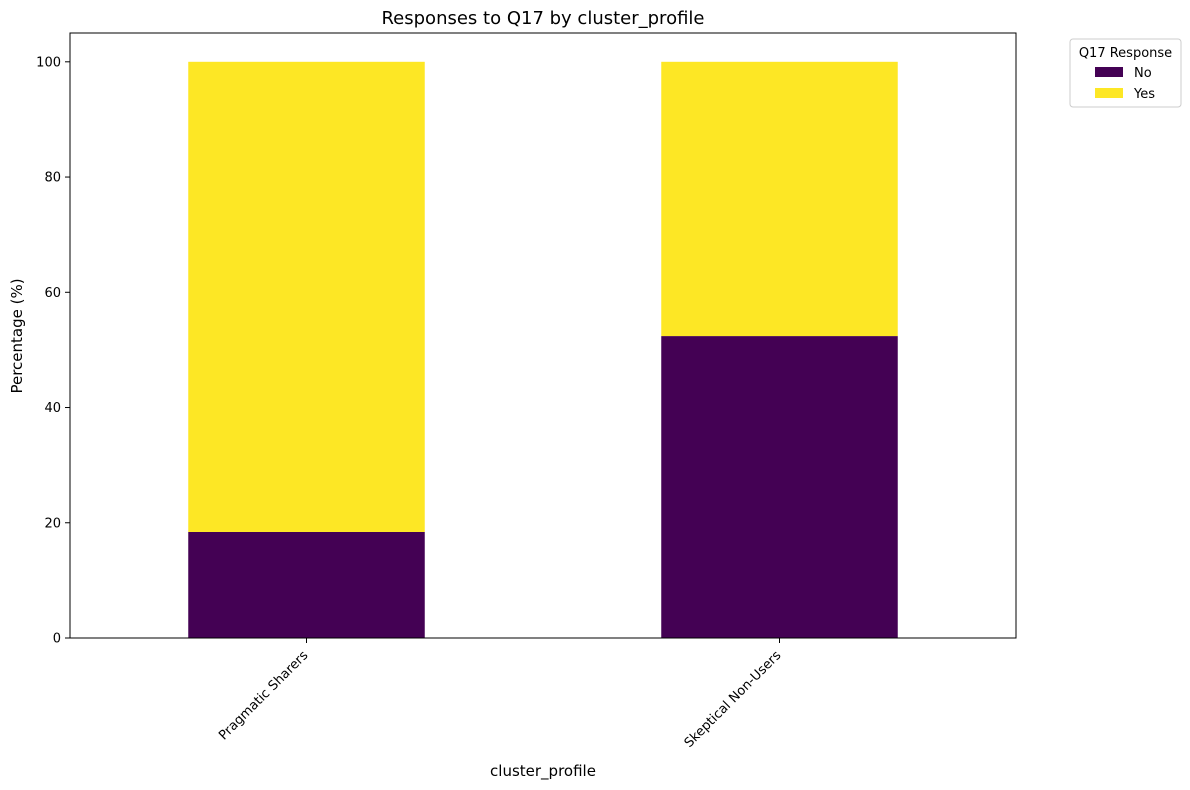  I want to click on y-axis-ticks: 0 20 40 60 80 100, so click(53, 351).